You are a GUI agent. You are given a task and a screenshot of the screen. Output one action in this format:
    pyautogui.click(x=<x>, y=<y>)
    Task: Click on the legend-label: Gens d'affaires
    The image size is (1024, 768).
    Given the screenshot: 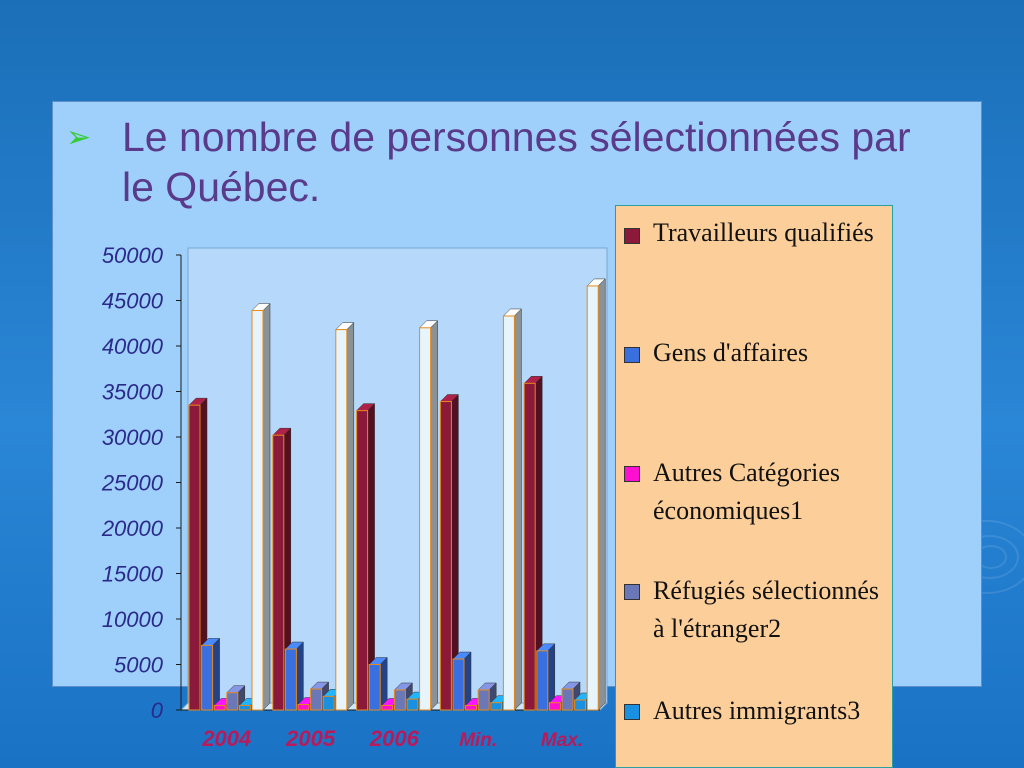 What is the action you would take?
    pyautogui.click(x=731, y=352)
    